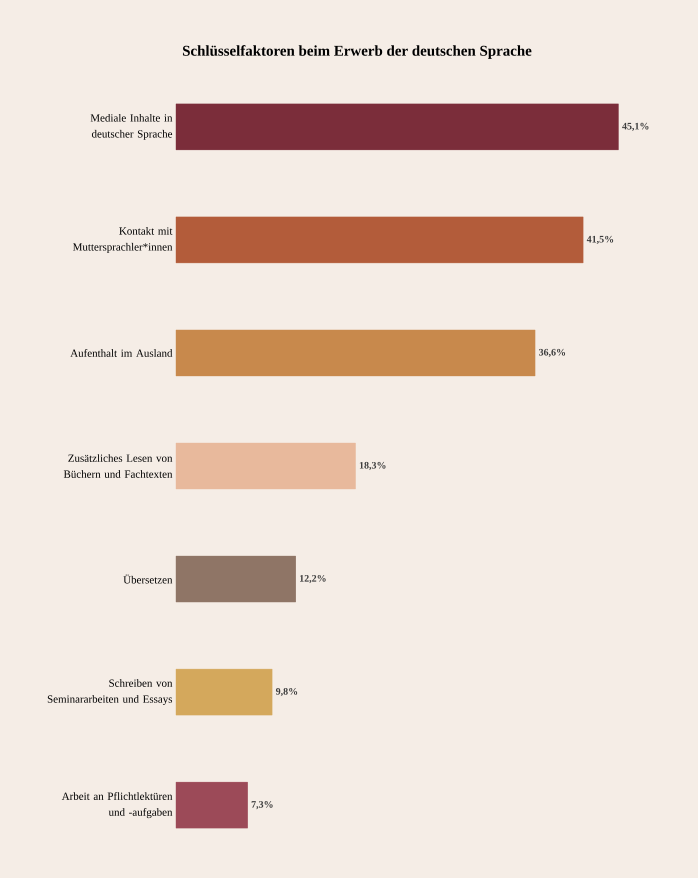  What do you see at coordinates (357, 52) in the screenshot?
I see `chart-title: Schlüsselfaktoren beim Erwerb der deutschen Sprache` at bounding box center [357, 52].